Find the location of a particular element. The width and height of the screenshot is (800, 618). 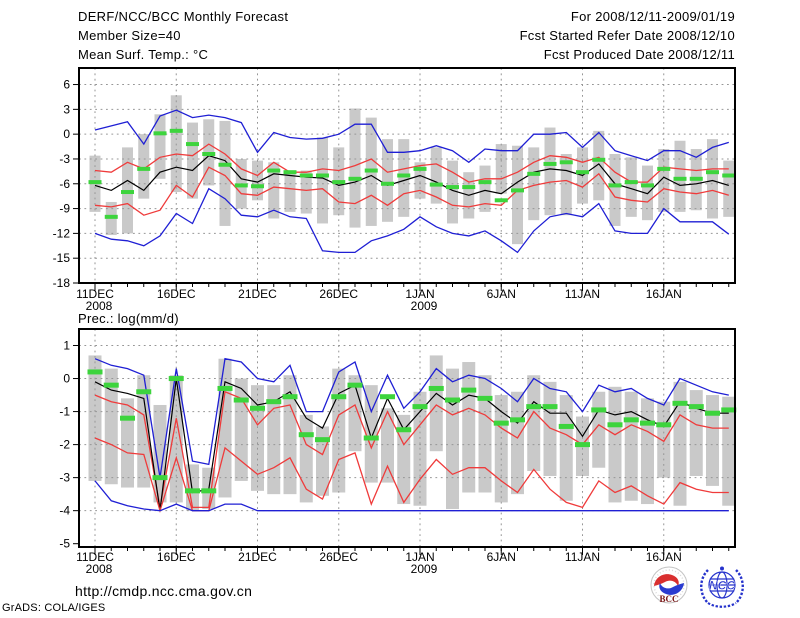

bcc-logo: BCC is located at coordinates (669, 585).